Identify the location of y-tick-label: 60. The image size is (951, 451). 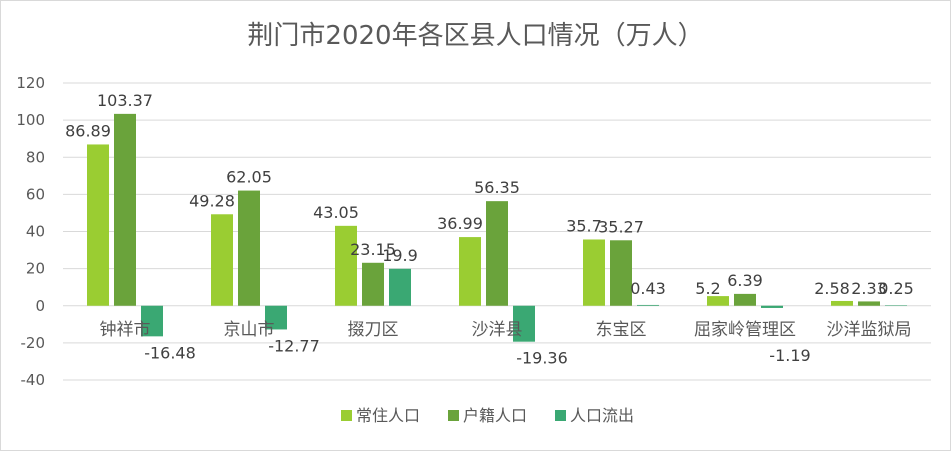
(35, 194).